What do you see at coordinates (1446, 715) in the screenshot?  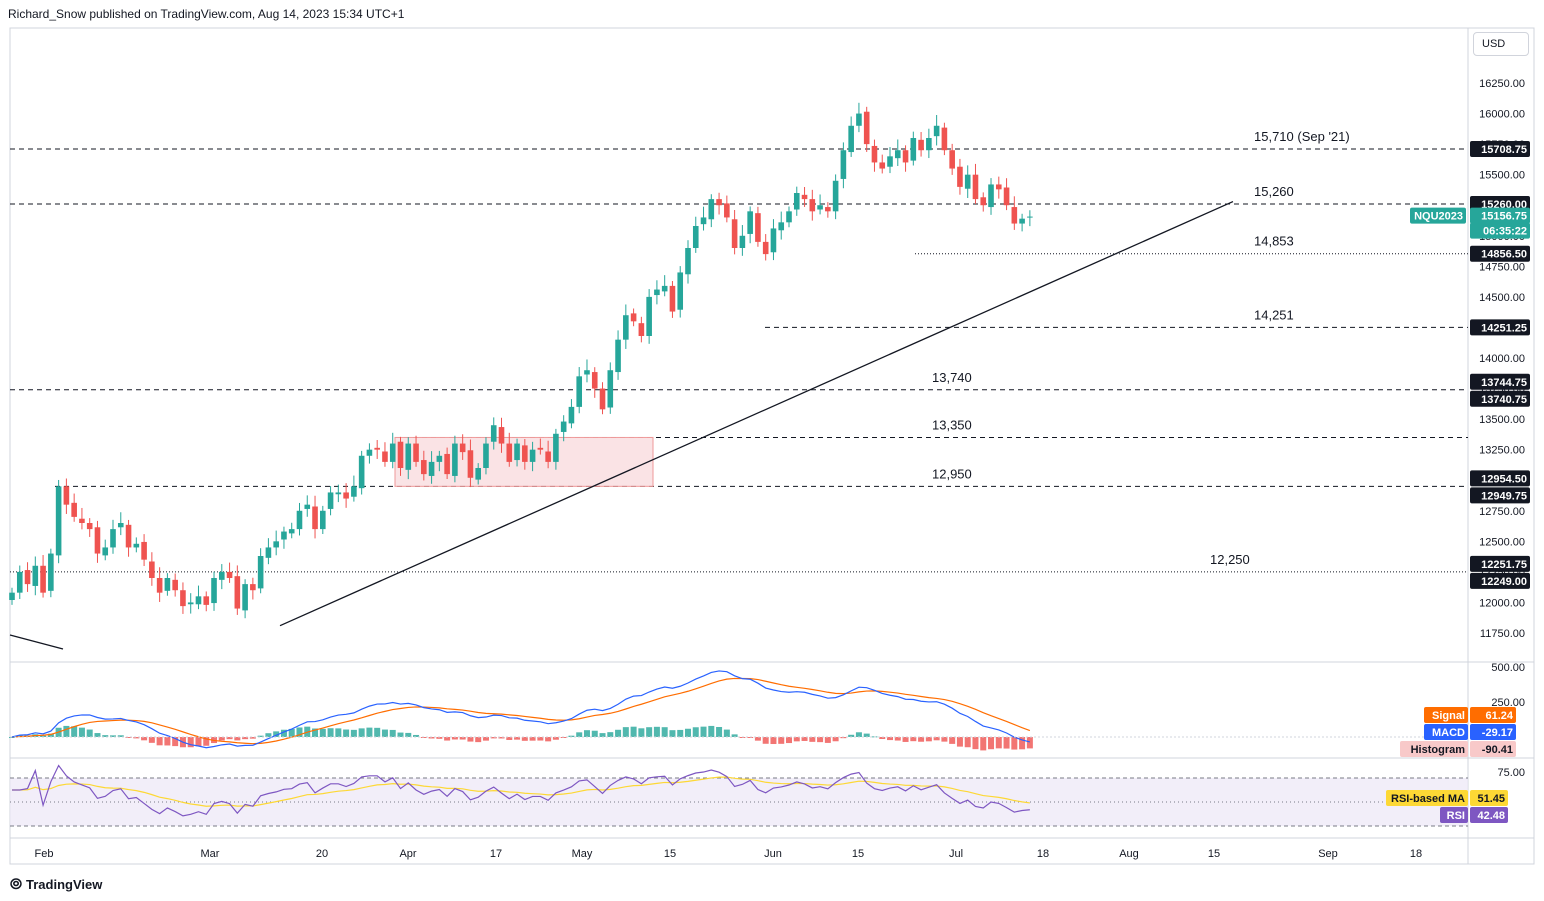 I see `signal-name-tag: Signal` at bounding box center [1446, 715].